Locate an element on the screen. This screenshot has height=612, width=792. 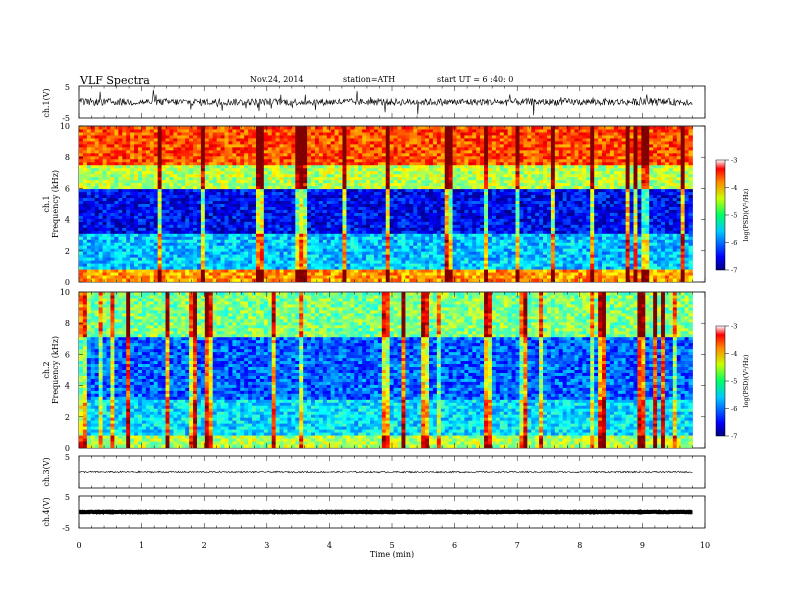
time-tick-label: 9 is located at coordinates (642, 545).